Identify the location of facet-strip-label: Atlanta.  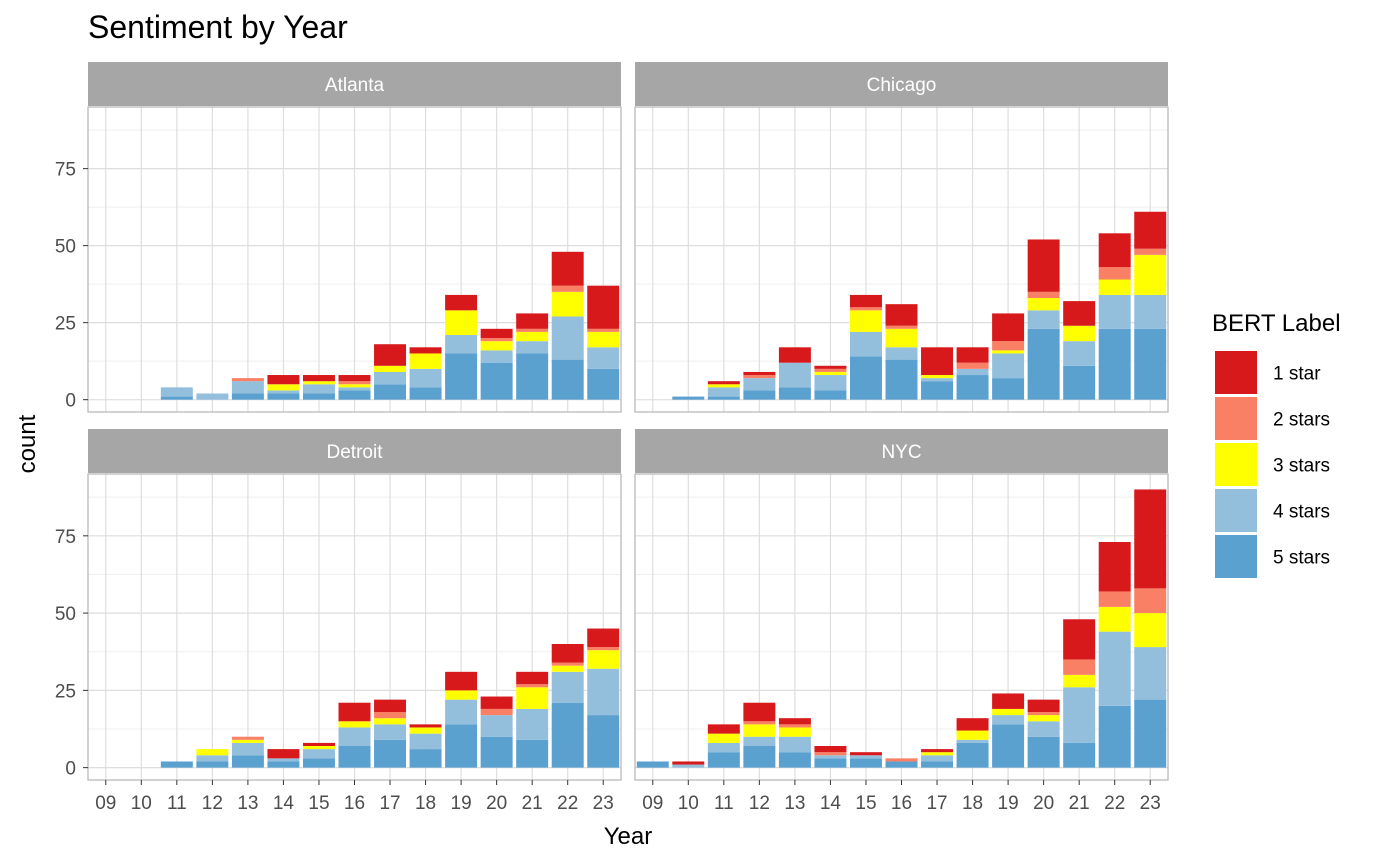
(355, 85).